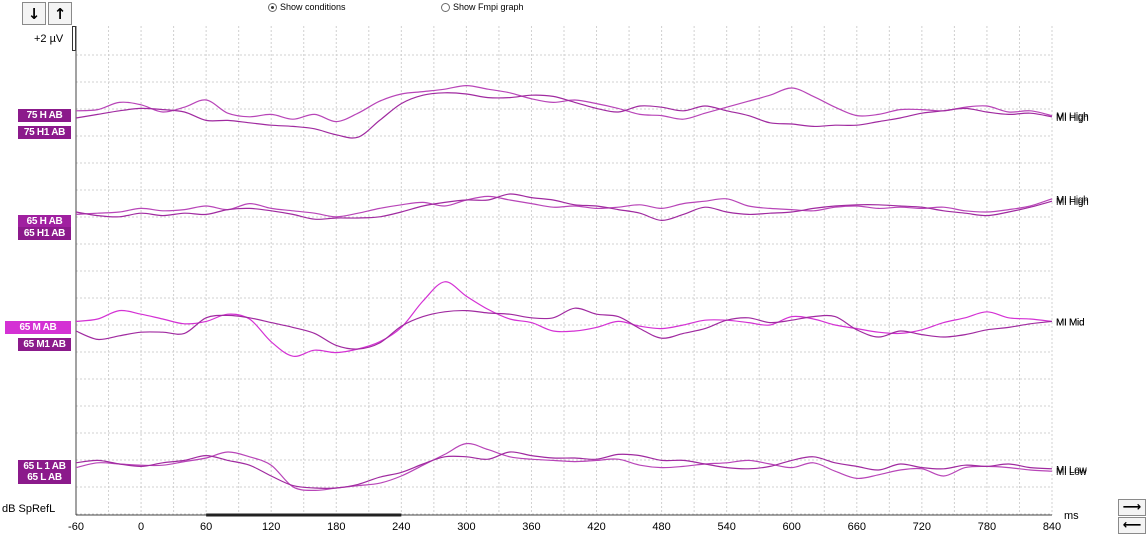  I want to click on x-tick-label: 780, so click(987, 527).